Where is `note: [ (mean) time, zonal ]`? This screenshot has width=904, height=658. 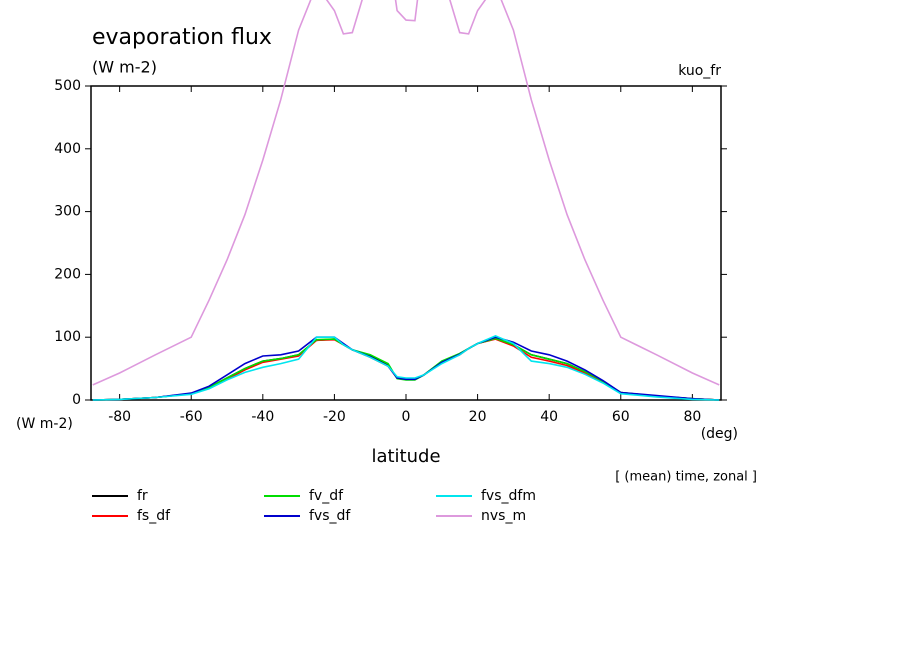
note: [ (mean) time, zonal ] is located at coordinates (686, 477).